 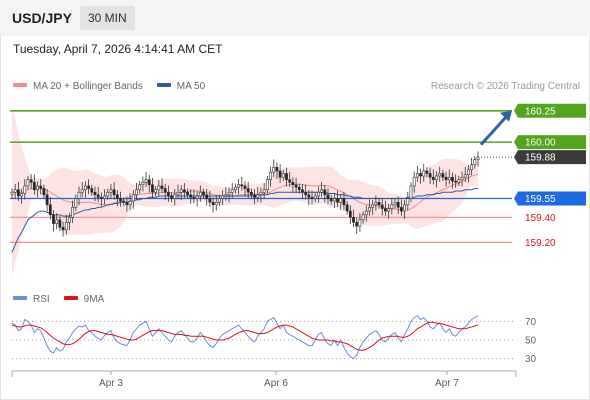 I want to click on tag-support-2-label: 159.20, so click(x=540, y=243).